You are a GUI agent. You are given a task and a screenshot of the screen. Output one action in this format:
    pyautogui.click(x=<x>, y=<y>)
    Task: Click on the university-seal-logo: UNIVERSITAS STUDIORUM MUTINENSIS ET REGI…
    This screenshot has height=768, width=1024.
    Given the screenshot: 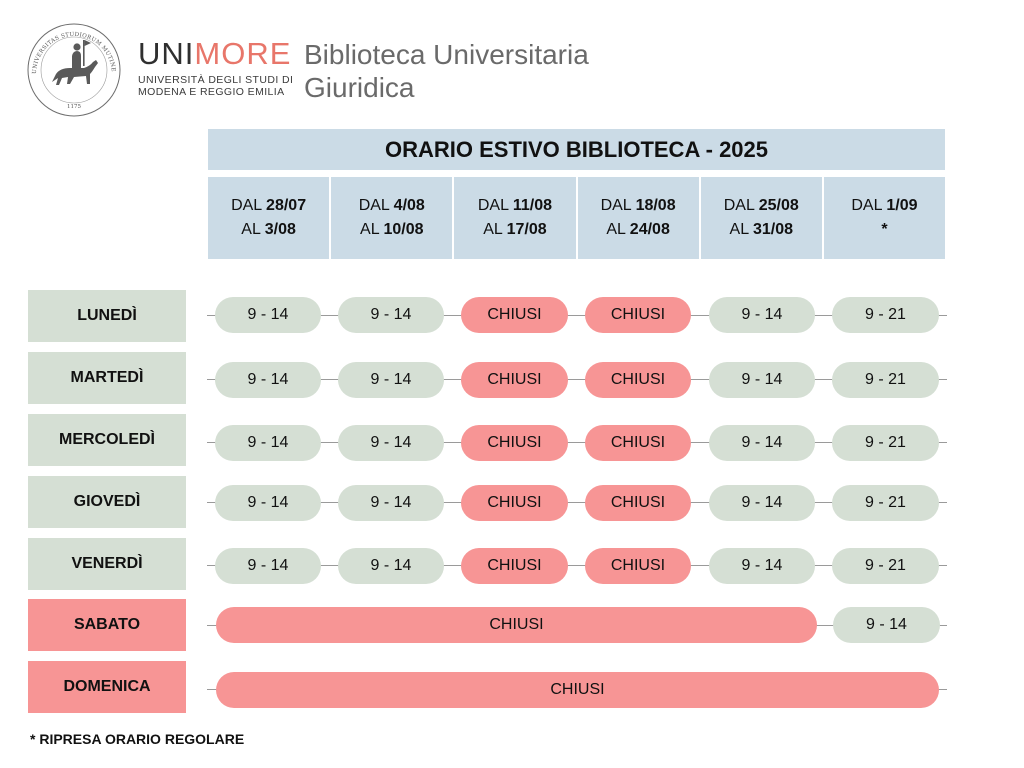 What is the action you would take?
    pyautogui.click(x=73, y=69)
    